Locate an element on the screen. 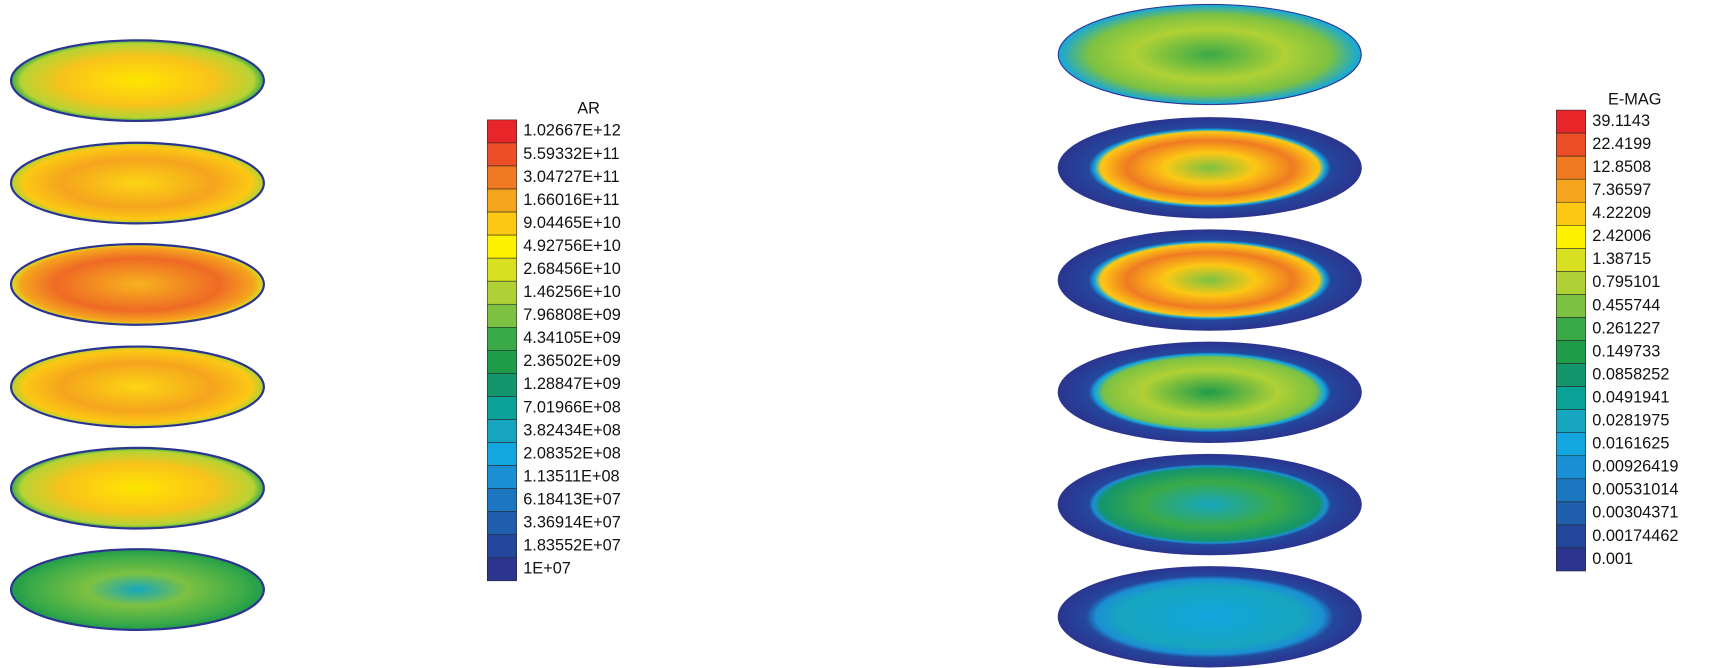 The width and height of the screenshot is (1709, 668). legend-label: 0.149733 is located at coordinates (1626, 351).